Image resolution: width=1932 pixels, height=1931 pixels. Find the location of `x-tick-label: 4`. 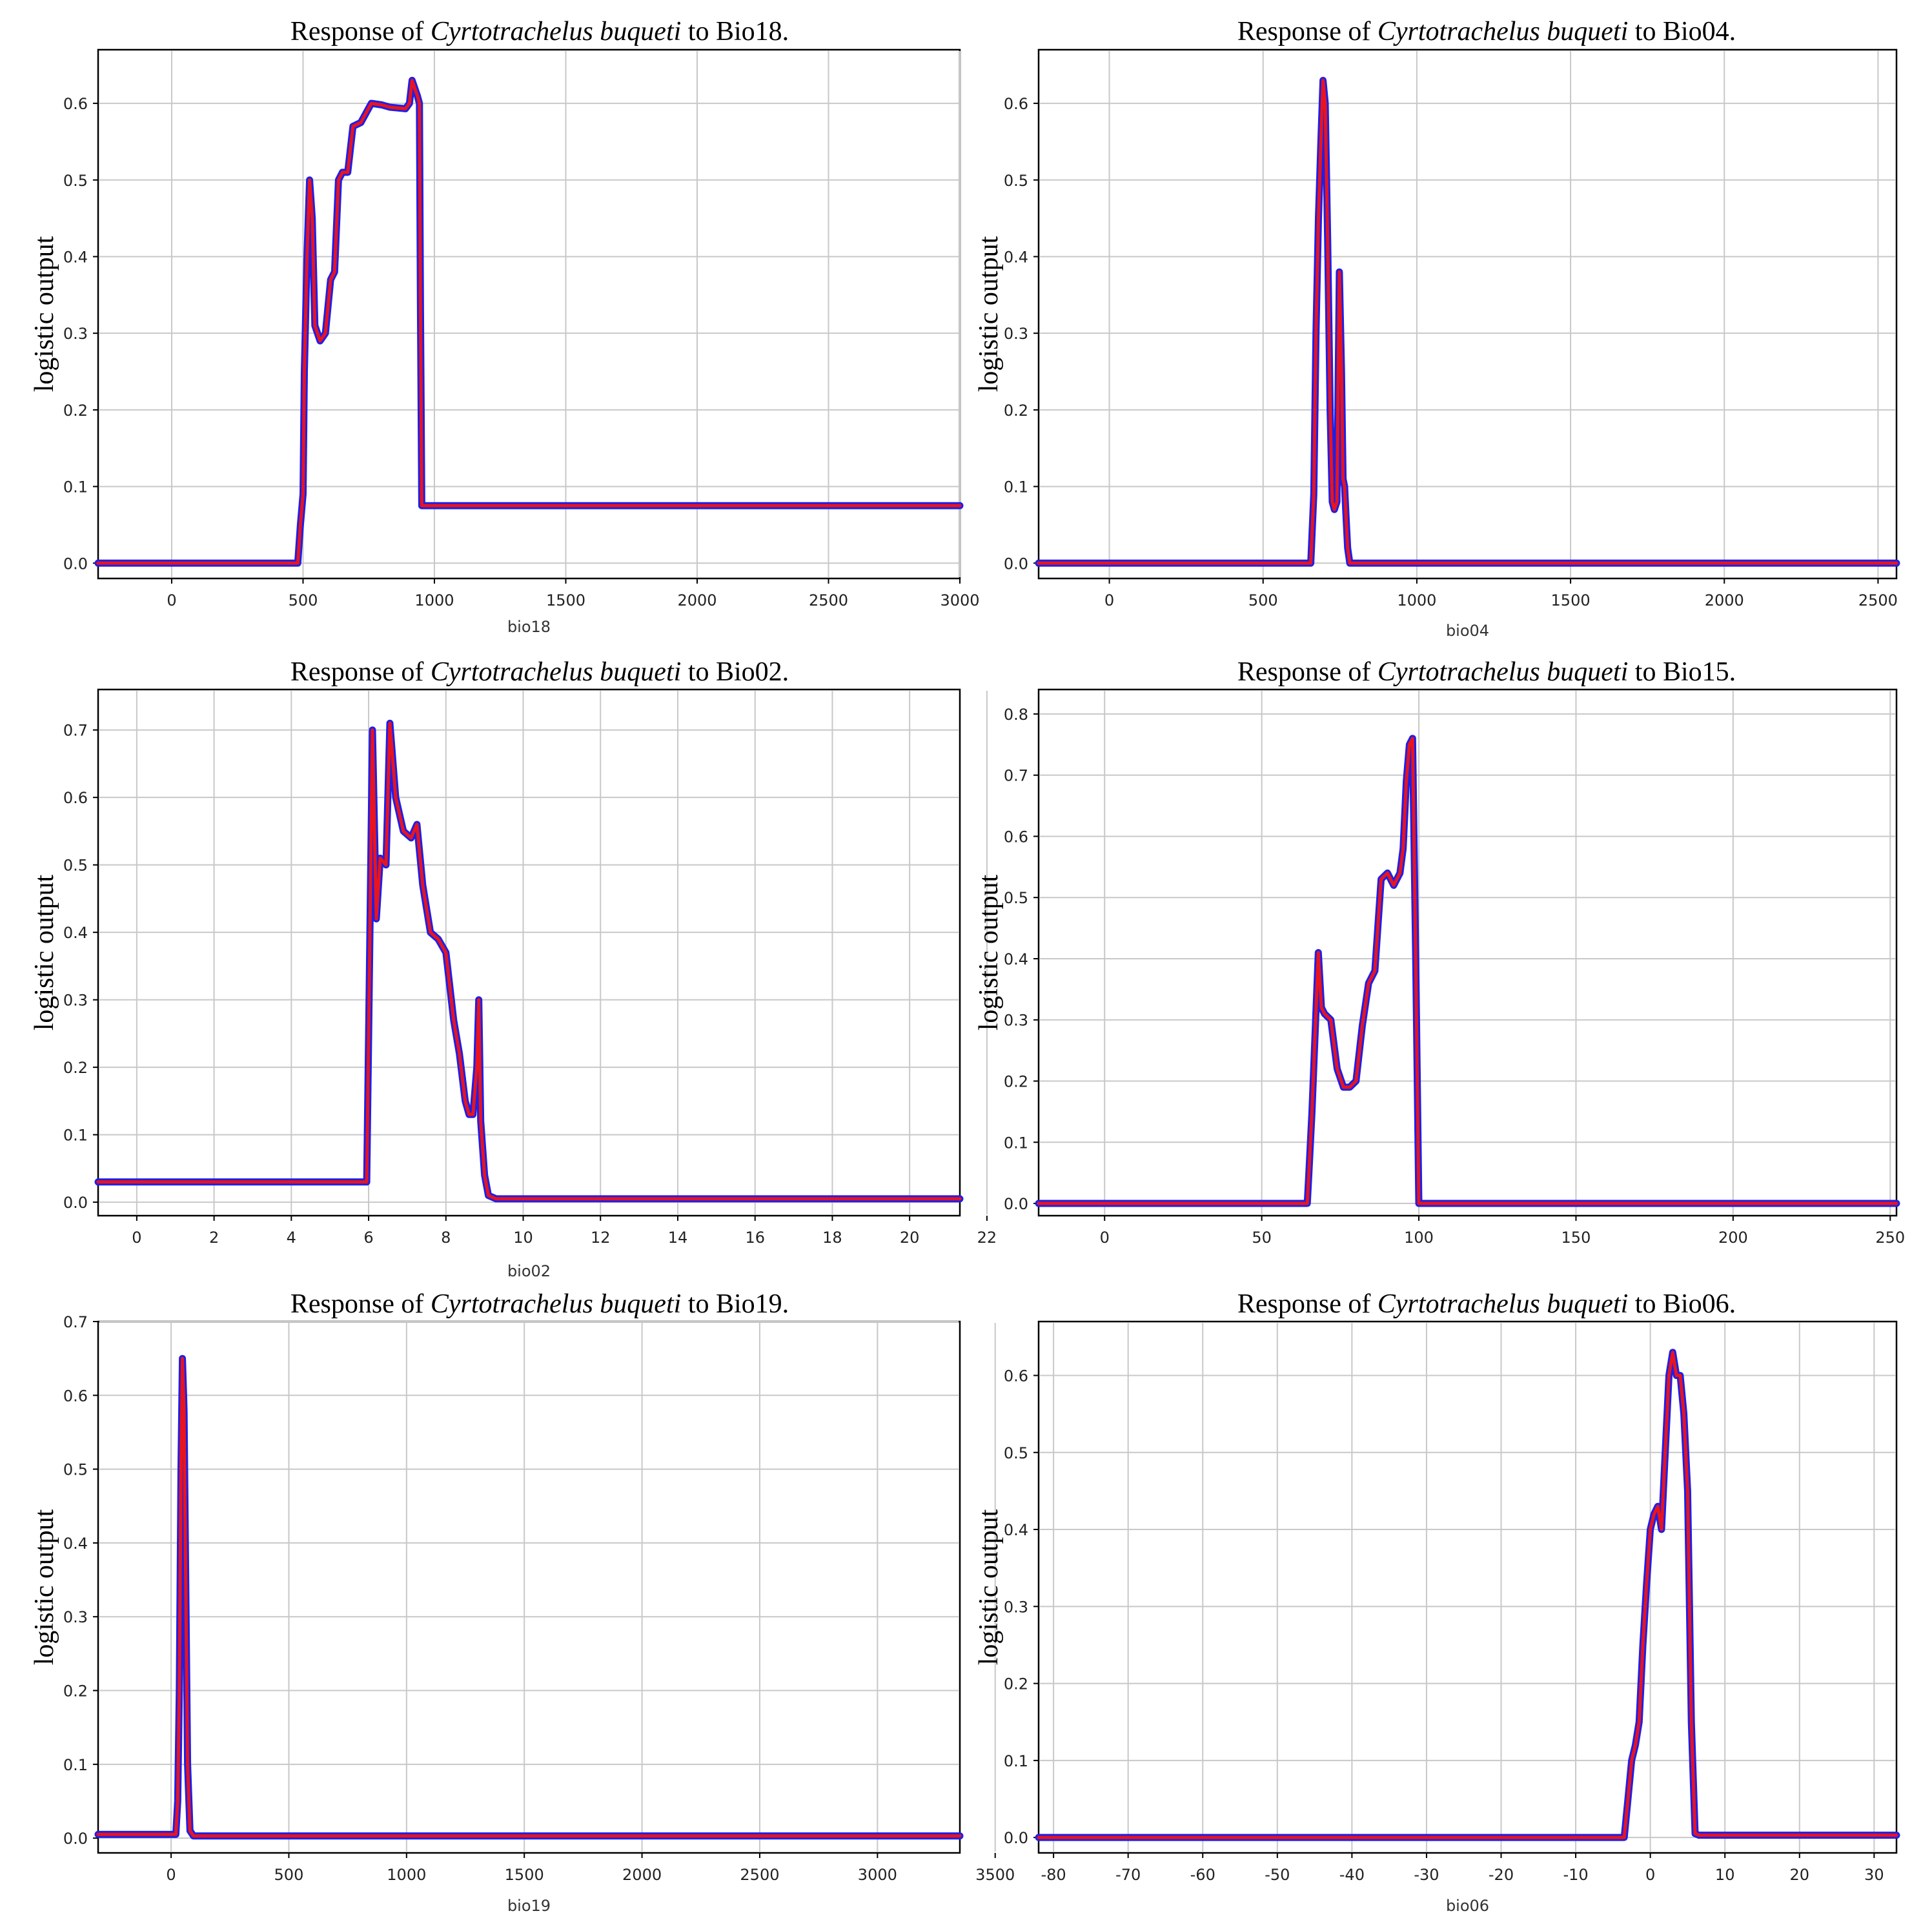

x-tick-label: 4 is located at coordinates (291, 1238).